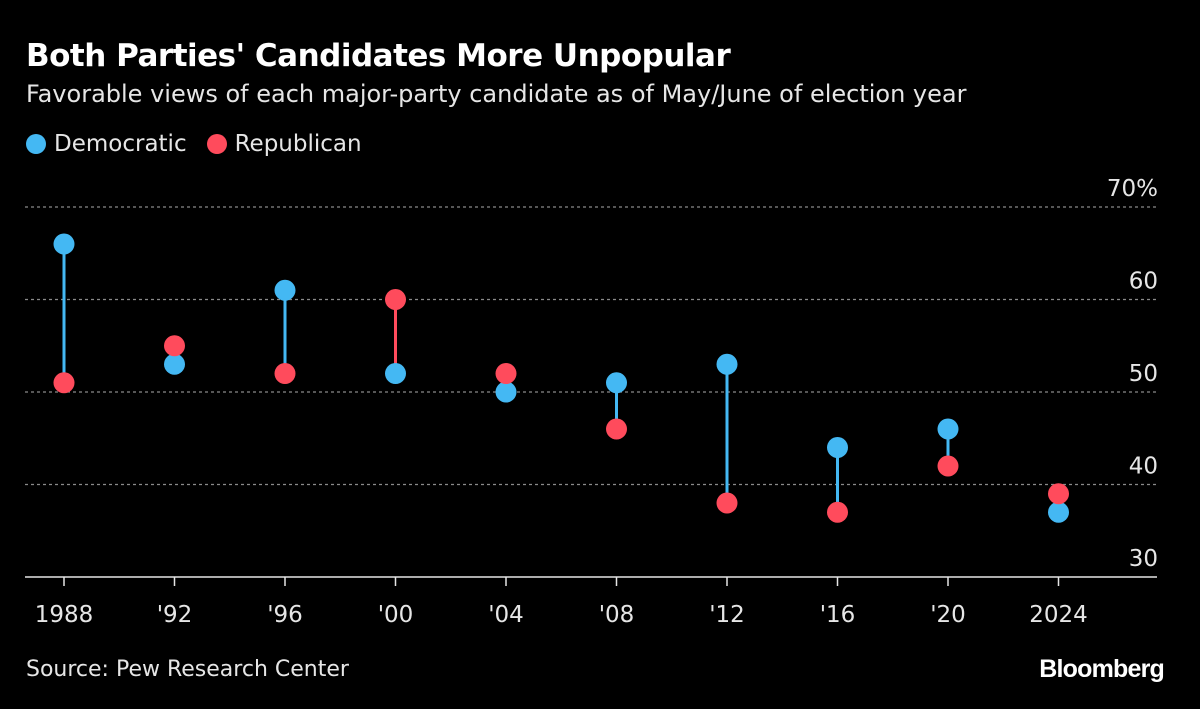  I want to click on x-tick-label: '08, so click(617, 615).